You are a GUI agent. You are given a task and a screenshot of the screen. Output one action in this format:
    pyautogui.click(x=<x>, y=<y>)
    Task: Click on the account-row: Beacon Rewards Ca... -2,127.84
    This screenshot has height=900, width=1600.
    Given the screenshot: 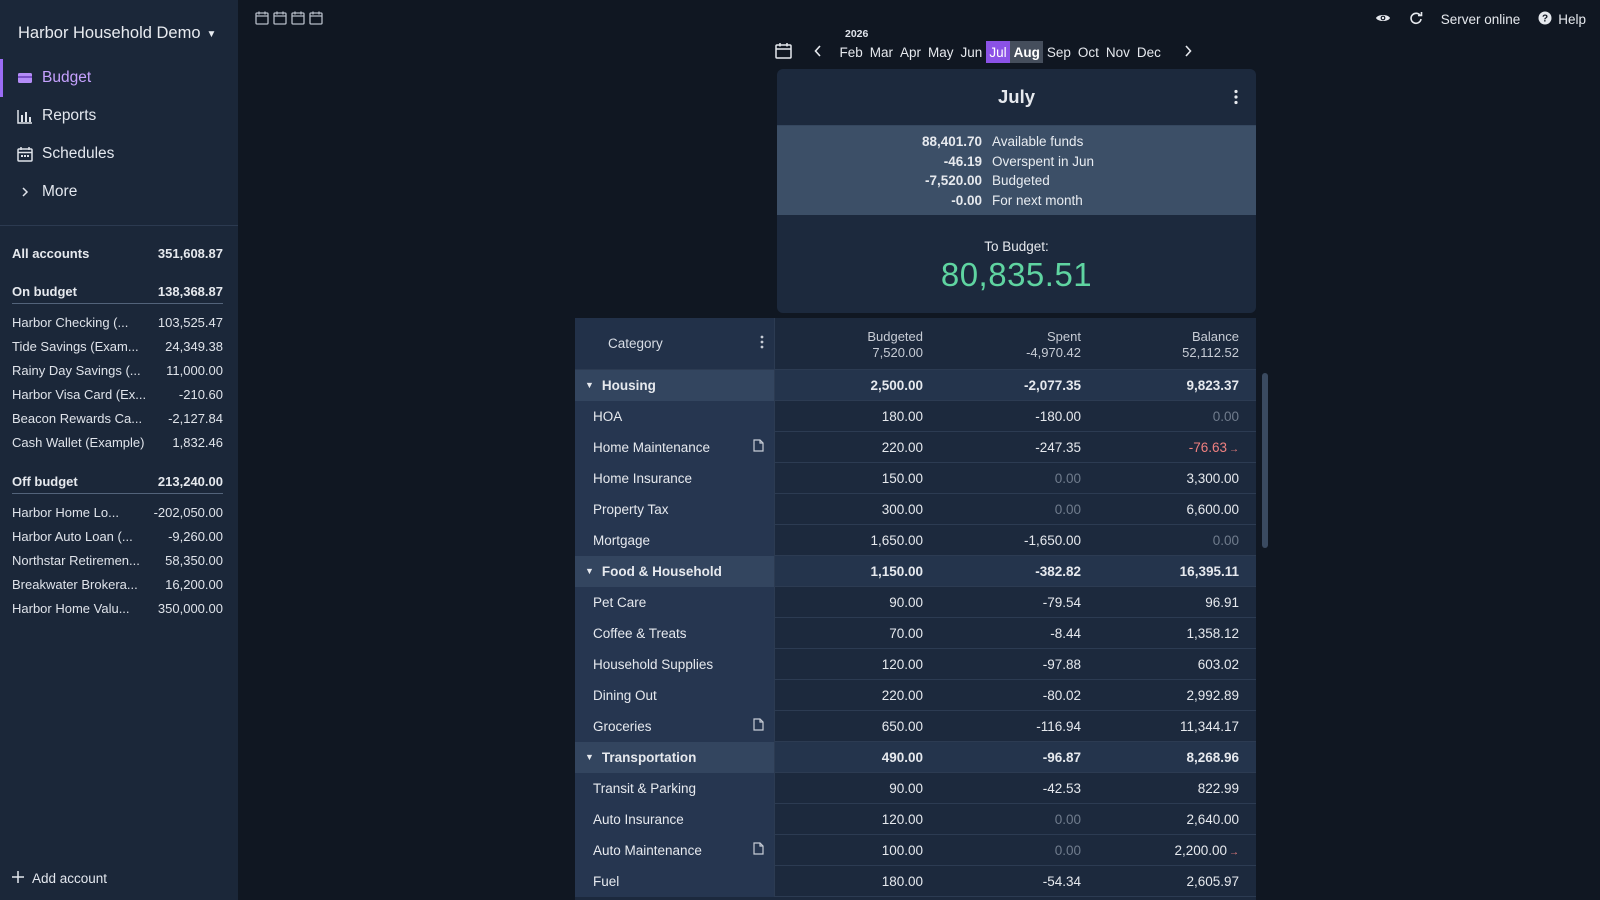 What is the action you would take?
    pyautogui.click(x=117, y=418)
    